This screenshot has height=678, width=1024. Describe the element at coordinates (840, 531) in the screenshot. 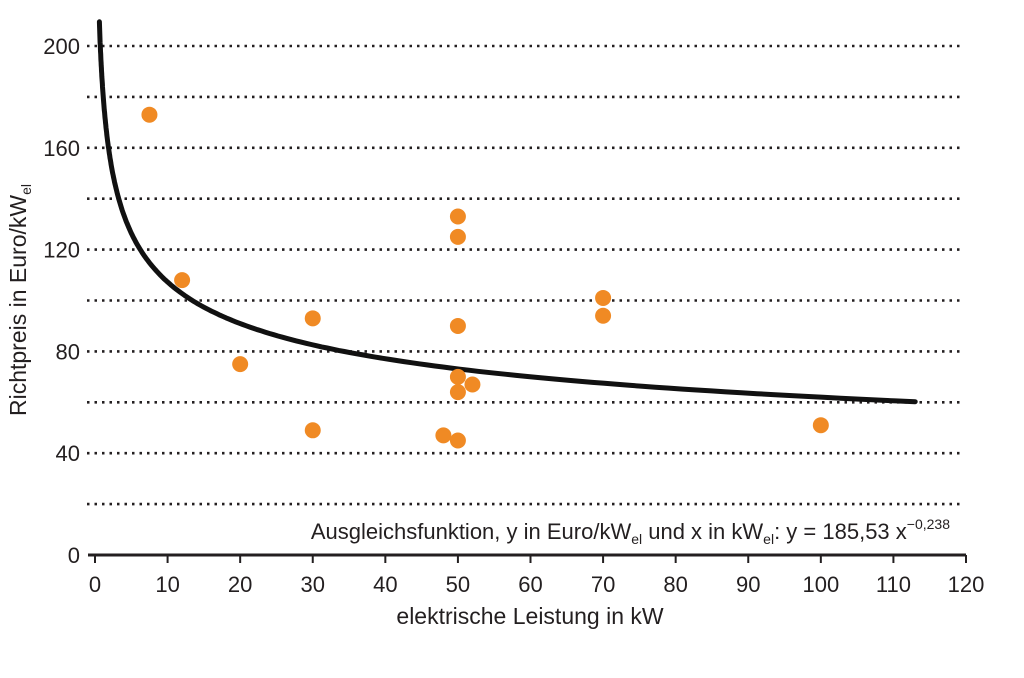

I see `annotation-text-3: : y = 185,53 x` at that location.